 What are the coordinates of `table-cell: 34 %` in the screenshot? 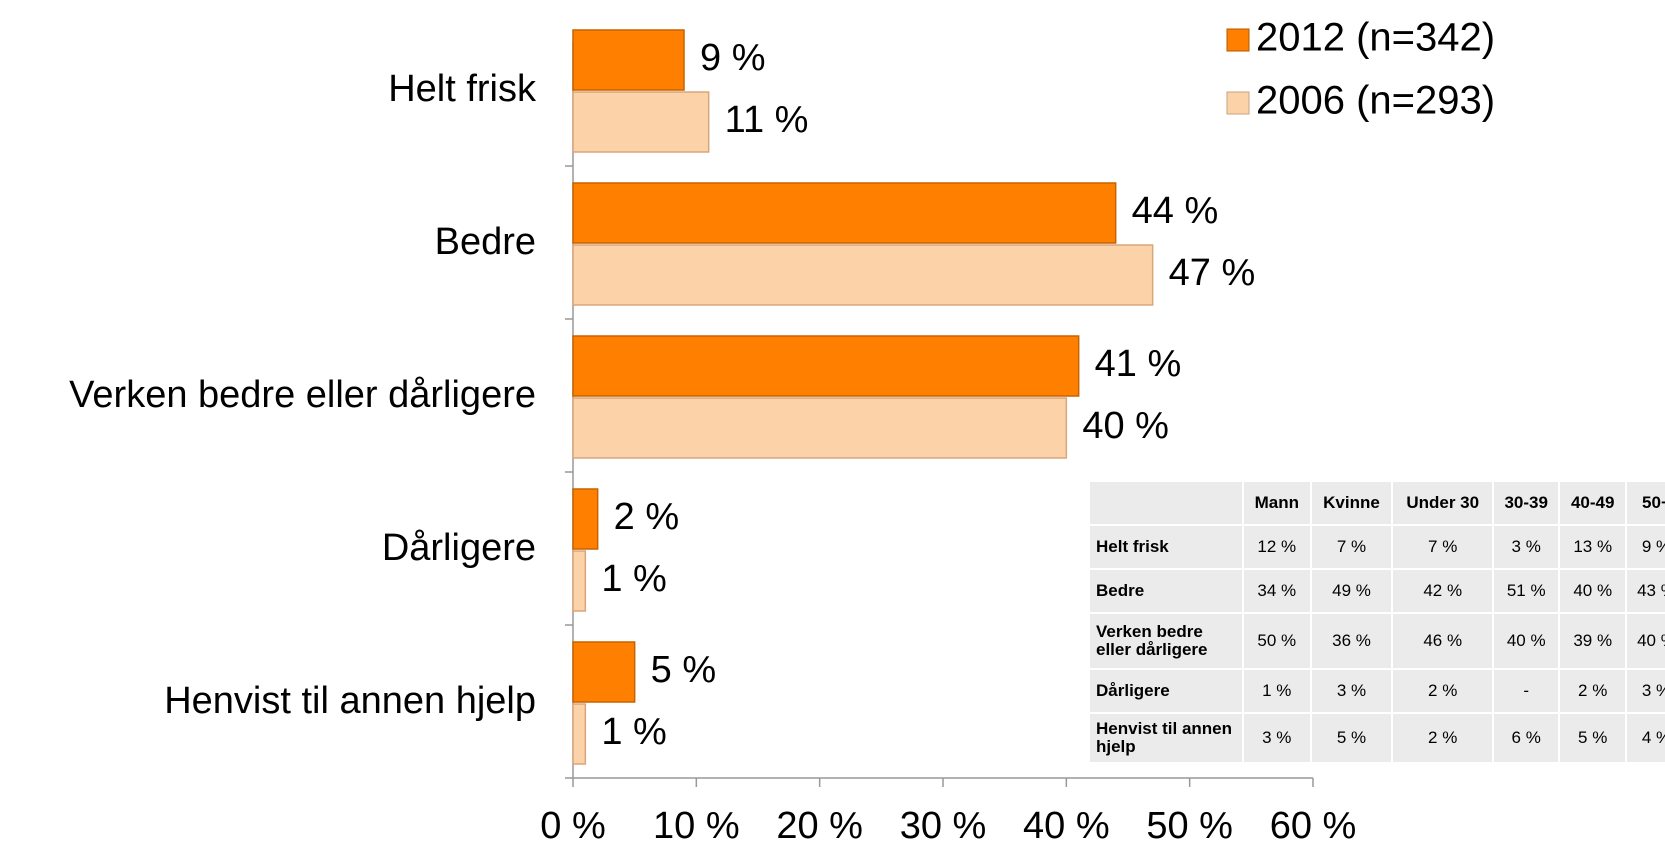 It's located at (1277, 591).